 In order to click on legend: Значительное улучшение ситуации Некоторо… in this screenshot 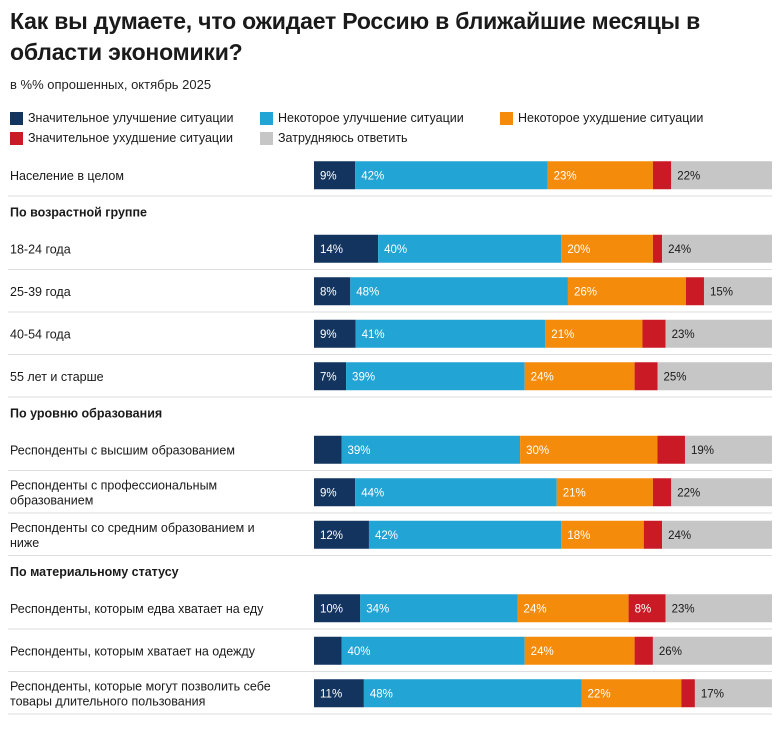, I will do `click(390, 128)`.